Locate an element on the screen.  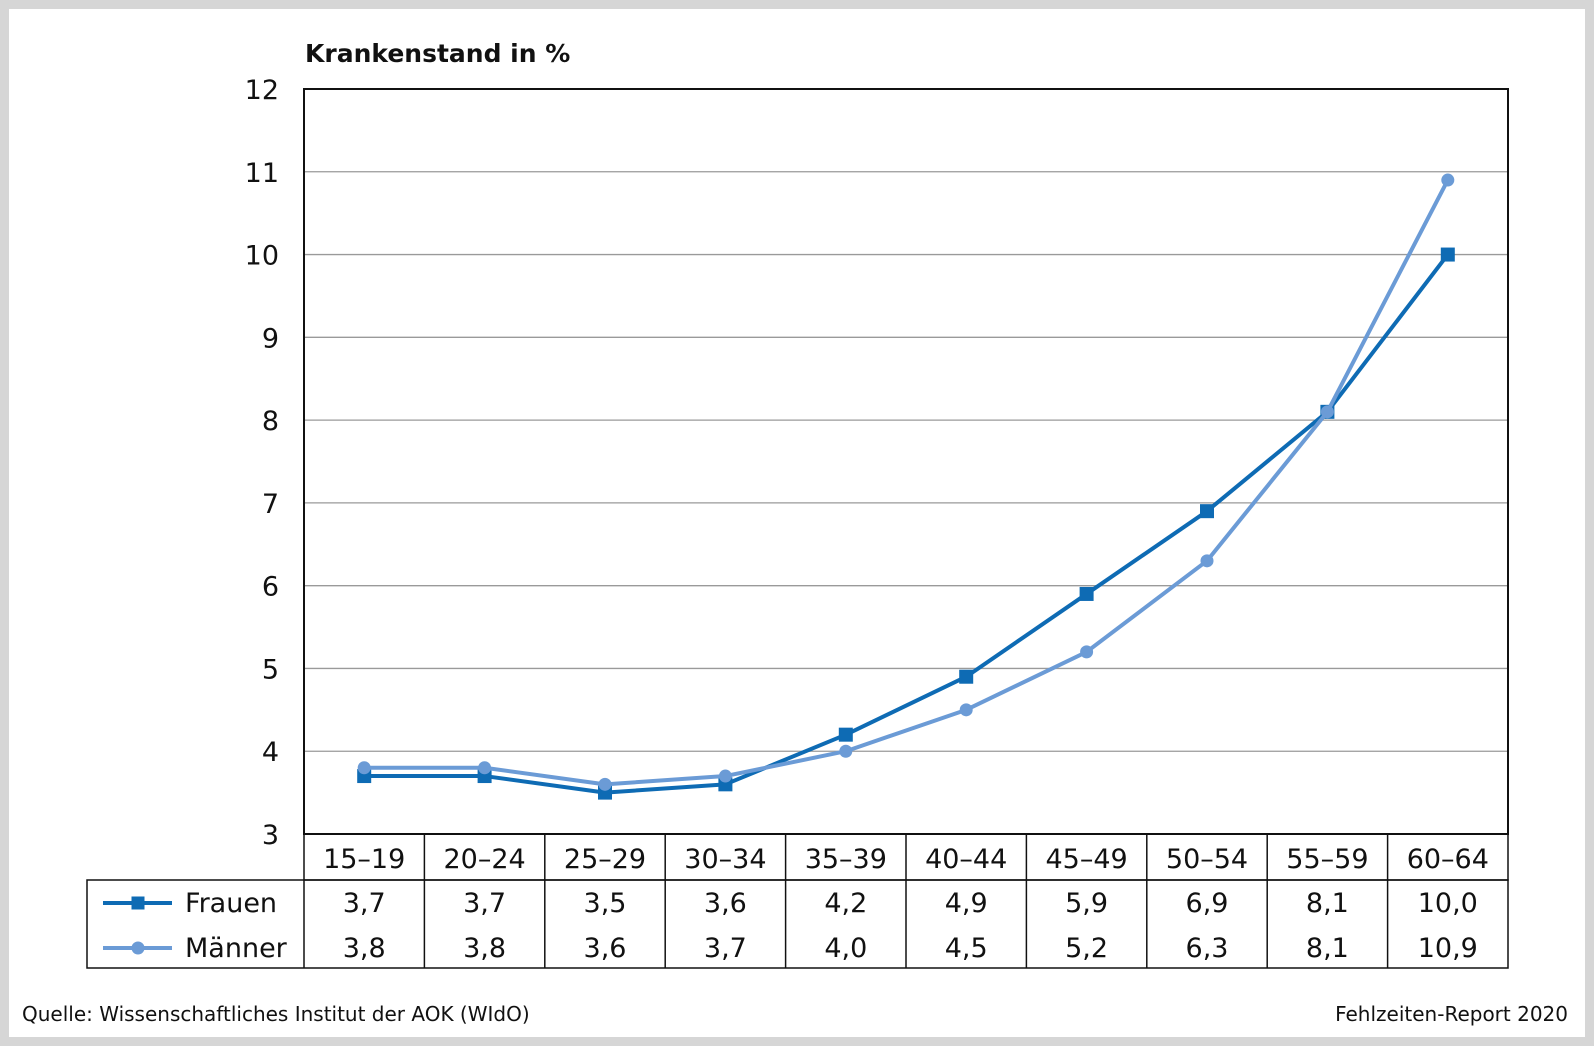
data-table-value: 4,5 is located at coordinates (966, 948).